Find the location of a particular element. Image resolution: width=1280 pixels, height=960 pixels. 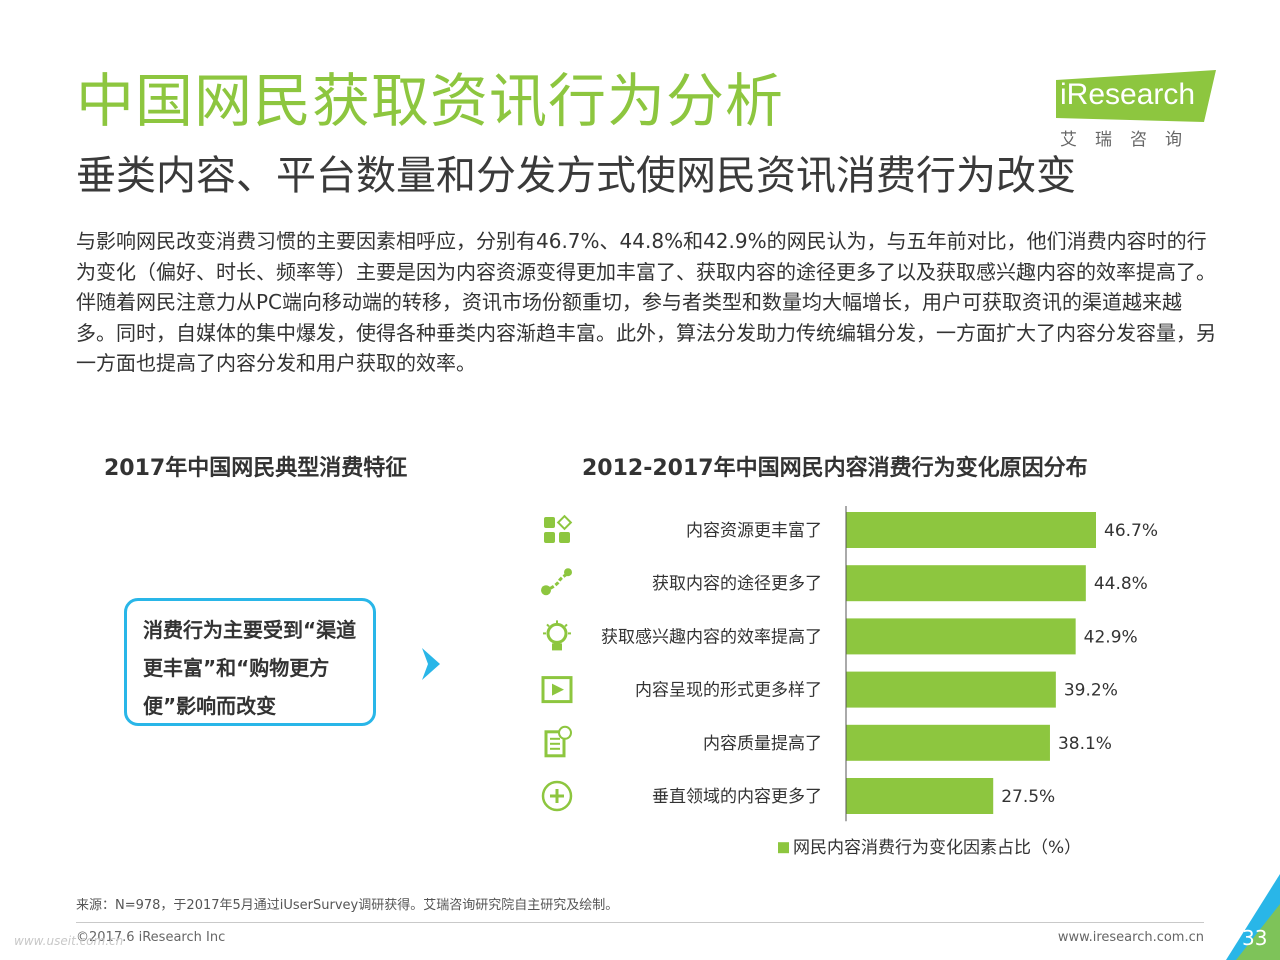

video-icon is located at coordinates (557, 690).